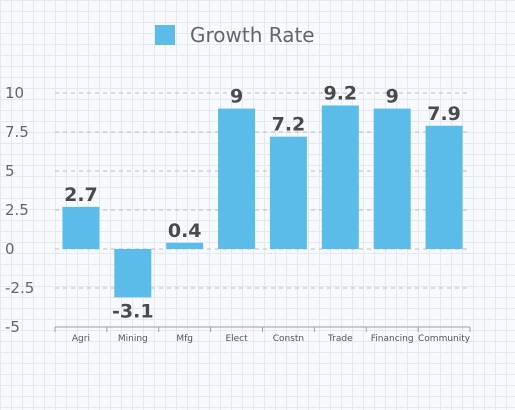 The image size is (515, 410). I want to click on x-axis, so click(262, 329).